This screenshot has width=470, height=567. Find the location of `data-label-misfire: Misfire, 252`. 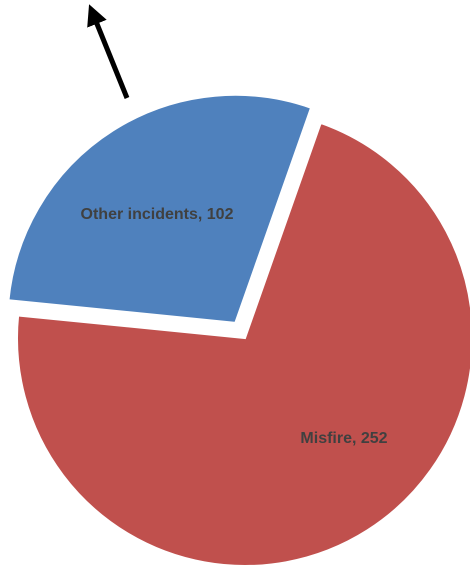

data-label-misfire: Misfire, 252 is located at coordinates (343, 438).